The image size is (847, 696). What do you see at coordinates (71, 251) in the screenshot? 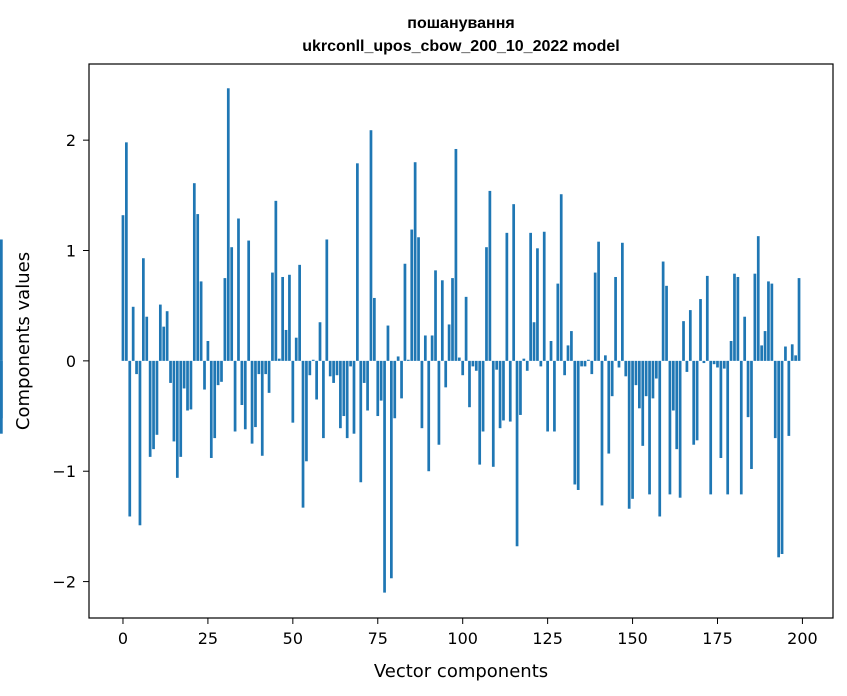
I see `y-tick-label: 1` at bounding box center [71, 251].